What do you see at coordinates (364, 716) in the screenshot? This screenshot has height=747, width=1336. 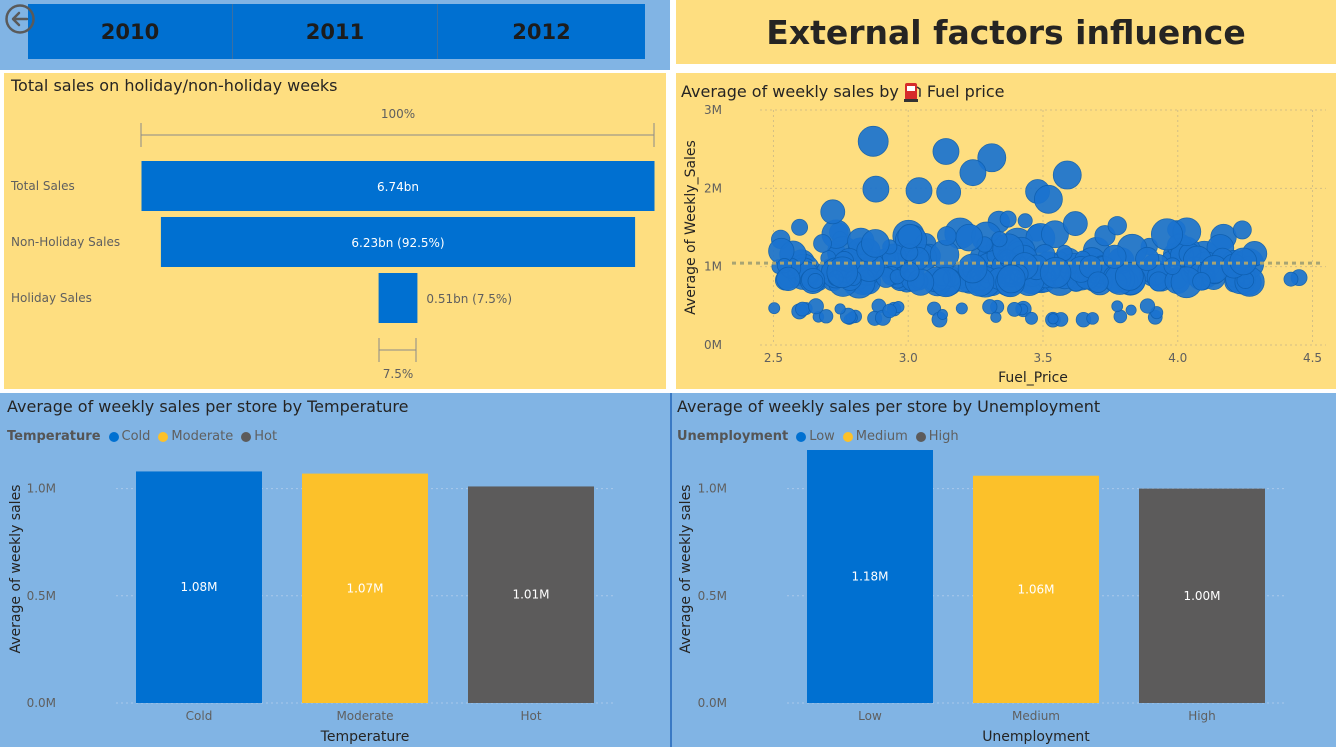 I see `temperature-x-tick: Moderate` at bounding box center [364, 716].